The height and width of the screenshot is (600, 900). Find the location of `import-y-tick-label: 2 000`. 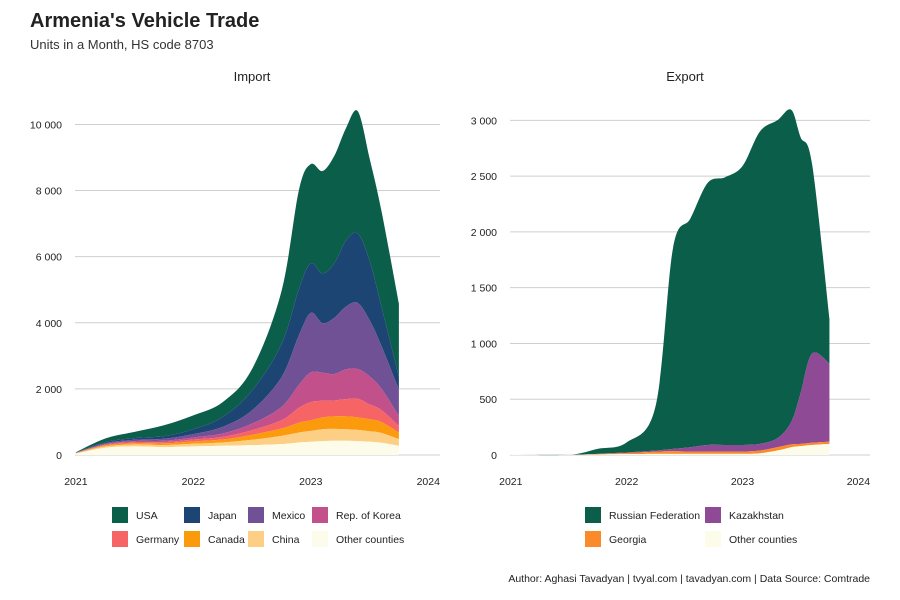

import-y-tick-label: 2 000 is located at coordinates (49, 390).